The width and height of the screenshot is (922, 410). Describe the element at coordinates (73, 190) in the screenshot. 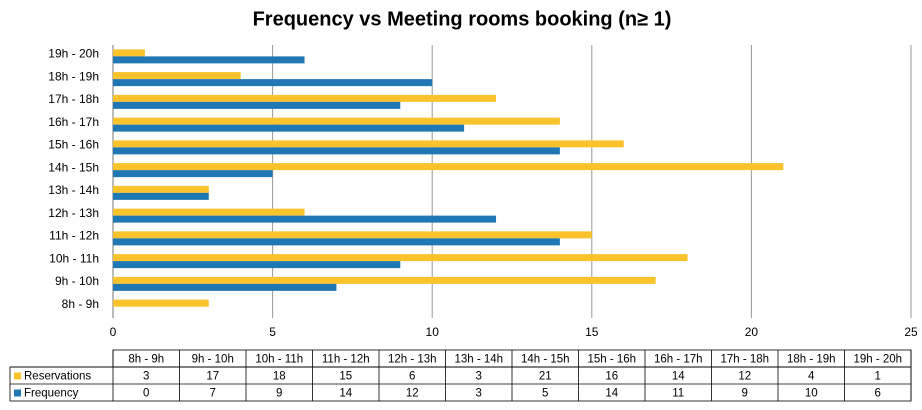

I see `y-tick-label: 13h - 14h` at that location.